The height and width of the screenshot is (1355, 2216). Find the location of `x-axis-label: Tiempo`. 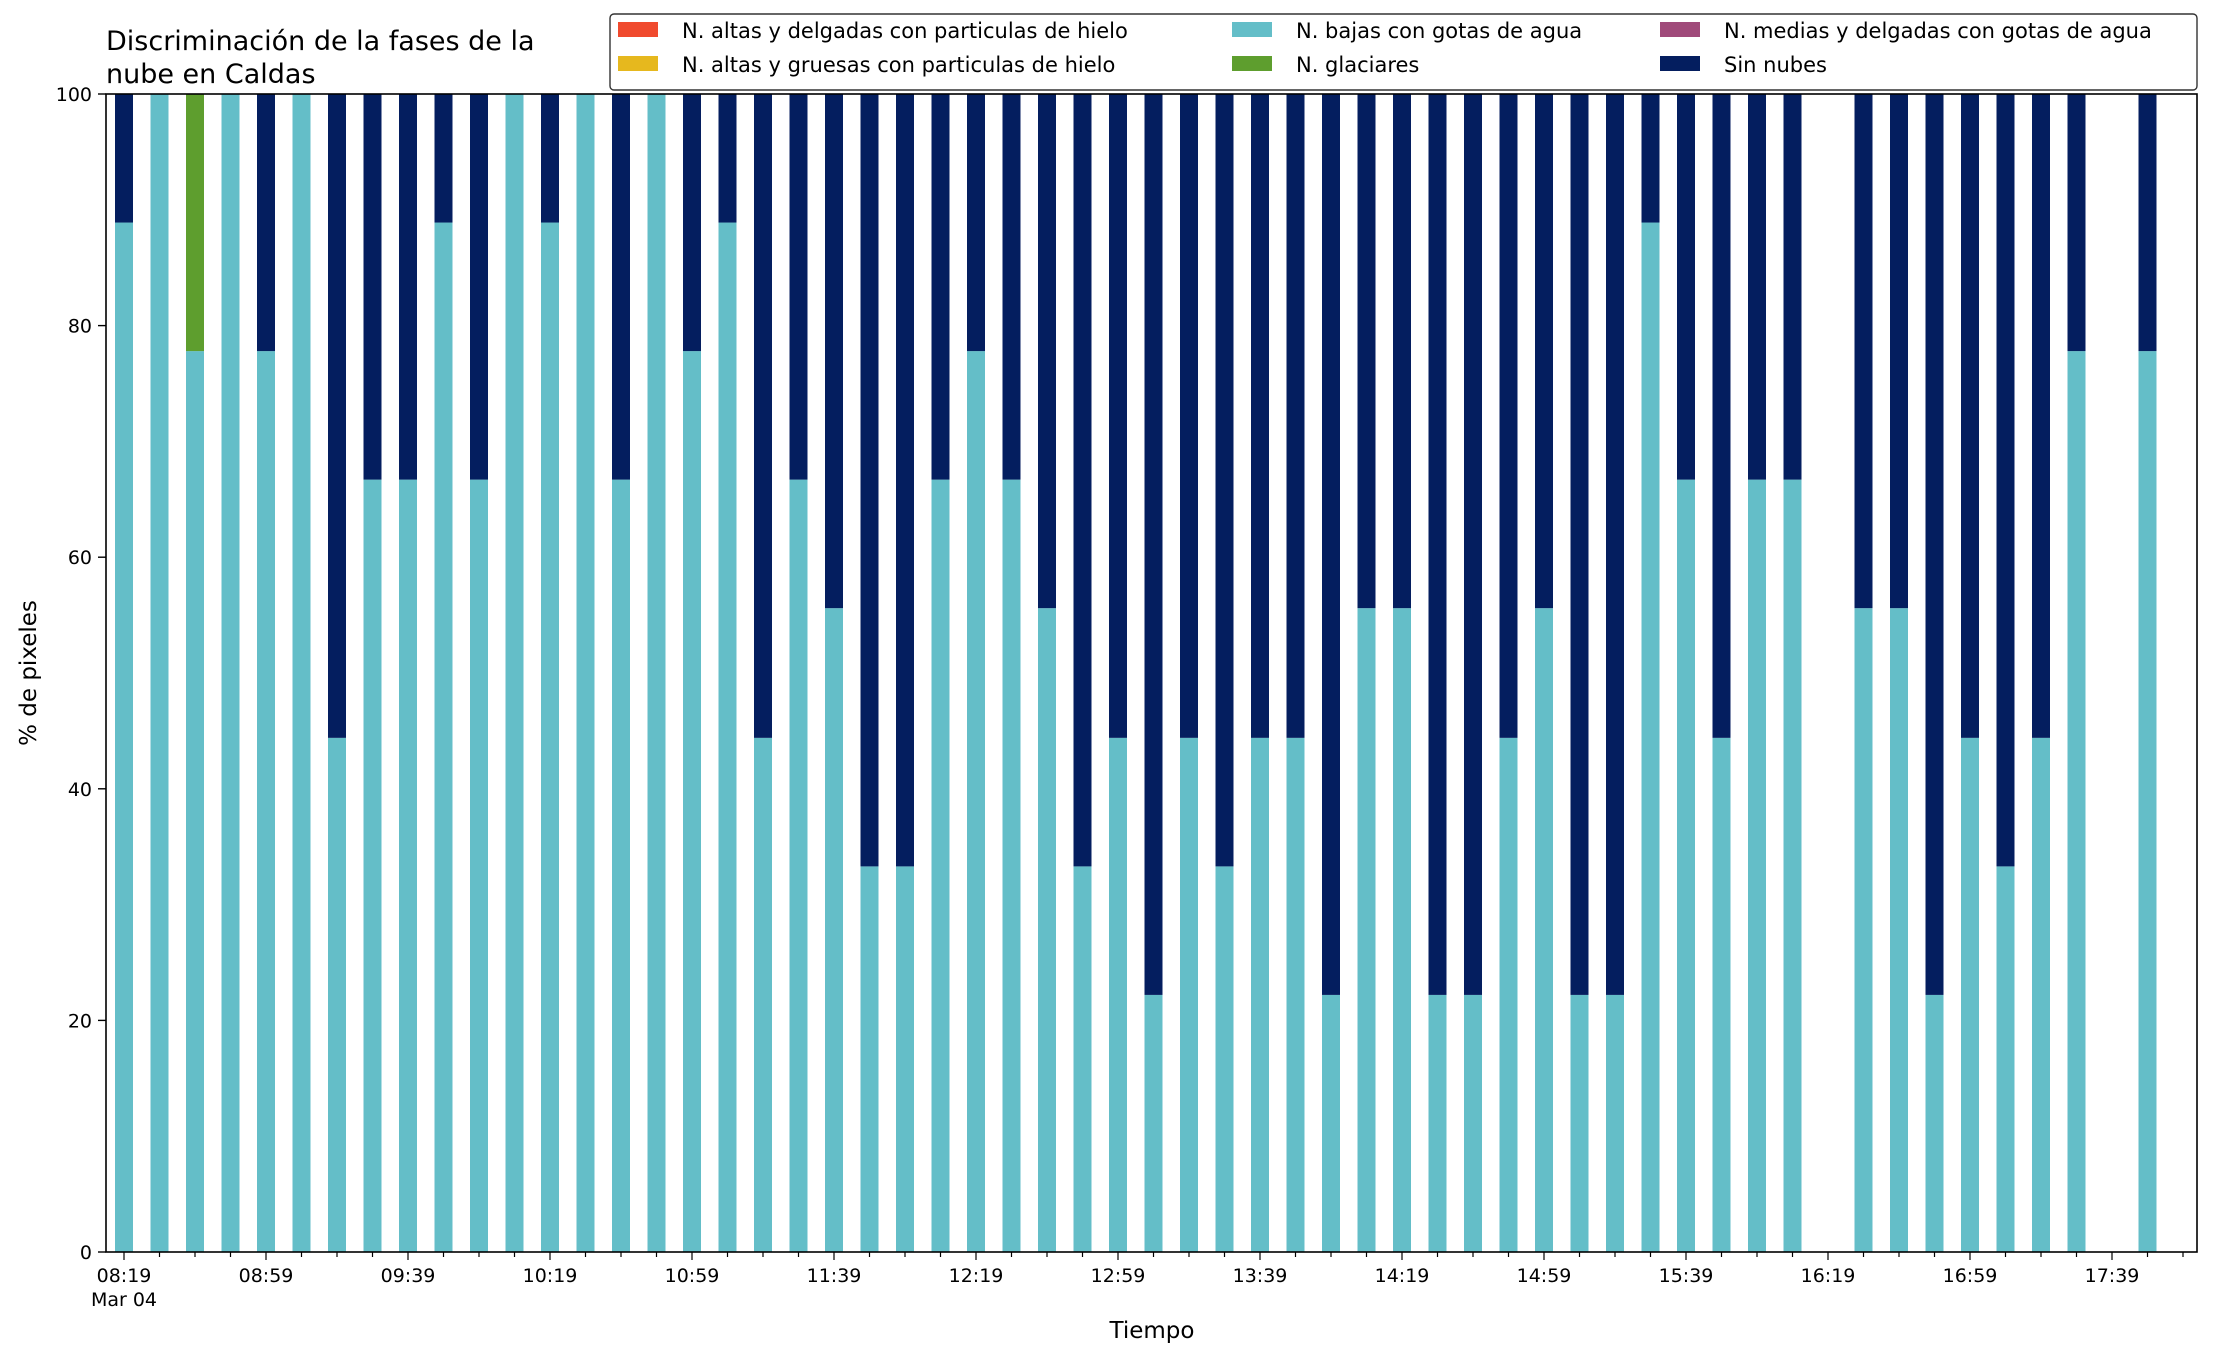

x-axis-label: Tiempo is located at coordinates (1152, 1331).